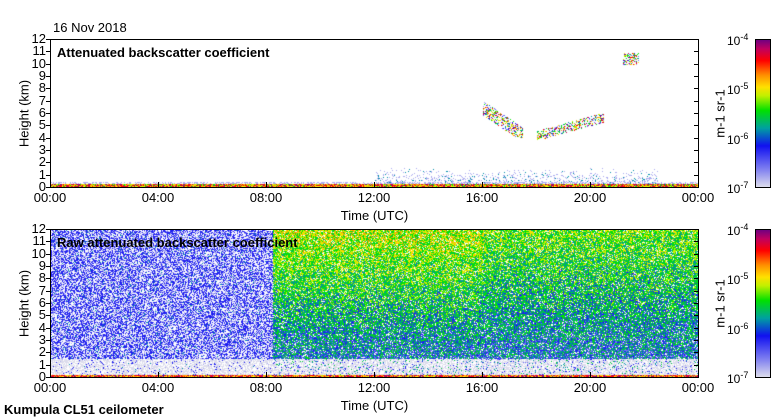  What do you see at coordinates (38, 228) in the screenshot?
I see `y-tick-label: 12` at bounding box center [38, 228].